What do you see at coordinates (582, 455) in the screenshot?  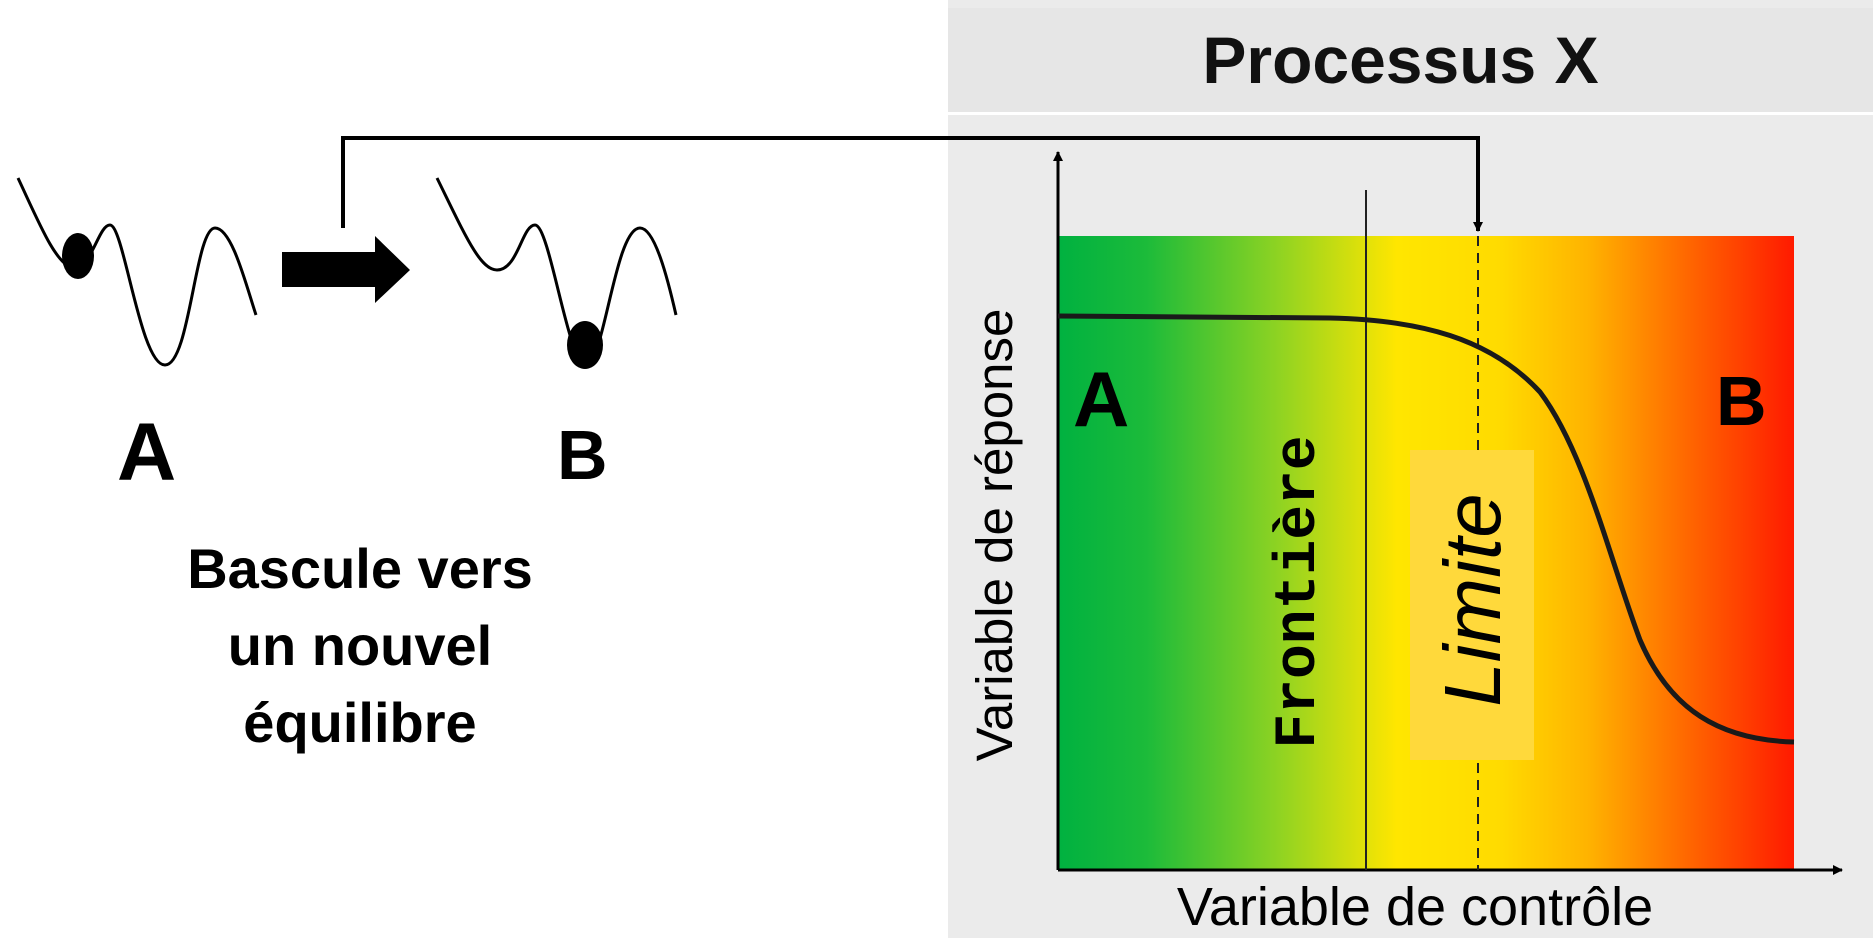 I see `state-b-label: B` at bounding box center [582, 455].